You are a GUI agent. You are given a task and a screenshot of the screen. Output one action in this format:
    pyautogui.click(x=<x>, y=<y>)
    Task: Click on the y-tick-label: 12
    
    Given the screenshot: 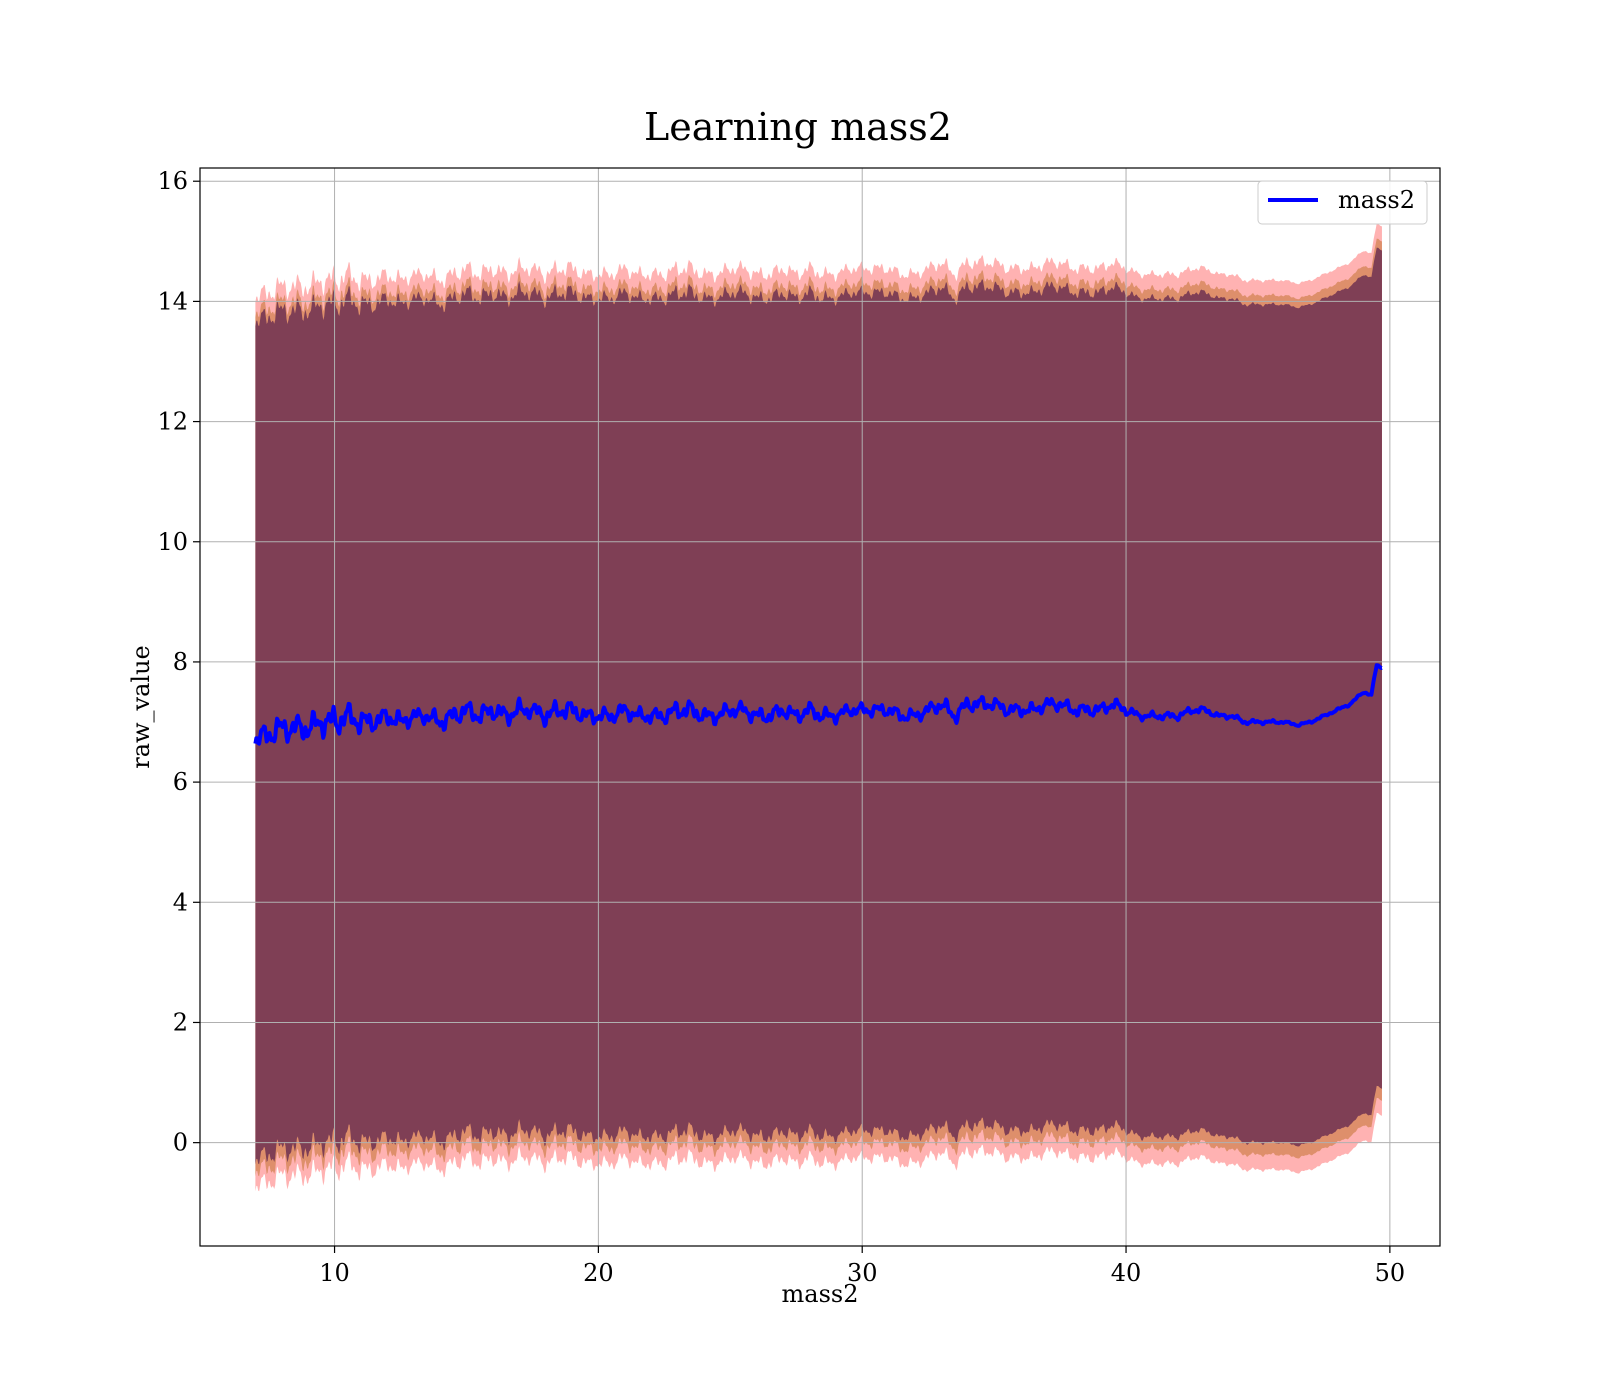 What is the action you would take?
    pyautogui.click(x=172, y=422)
    